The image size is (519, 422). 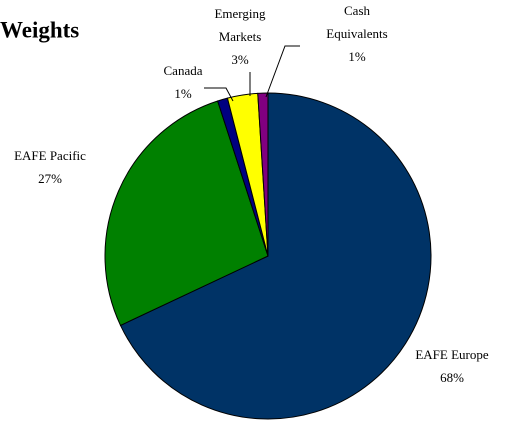 What do you see at coordinates (452, 377) in the screenshot?
I see `value-label: 68%` at bounding box center [452, 377].